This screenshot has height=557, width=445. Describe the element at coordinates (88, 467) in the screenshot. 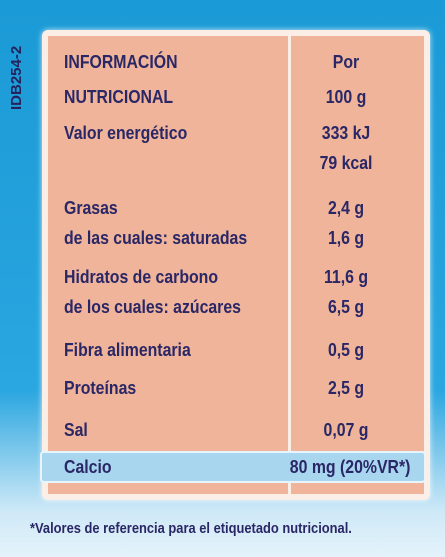

I see `nutrient-label: Calcio` at that location.